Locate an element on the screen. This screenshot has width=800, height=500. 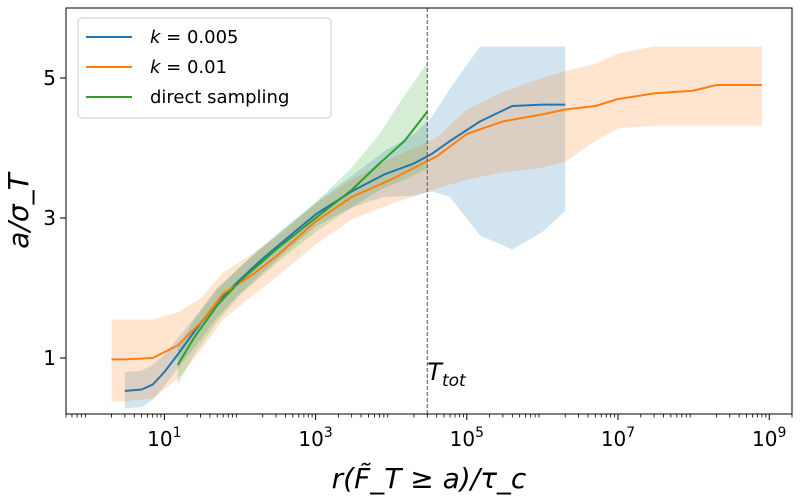
y-ticks: 1 3 5 is located at coordinates (54, 218).